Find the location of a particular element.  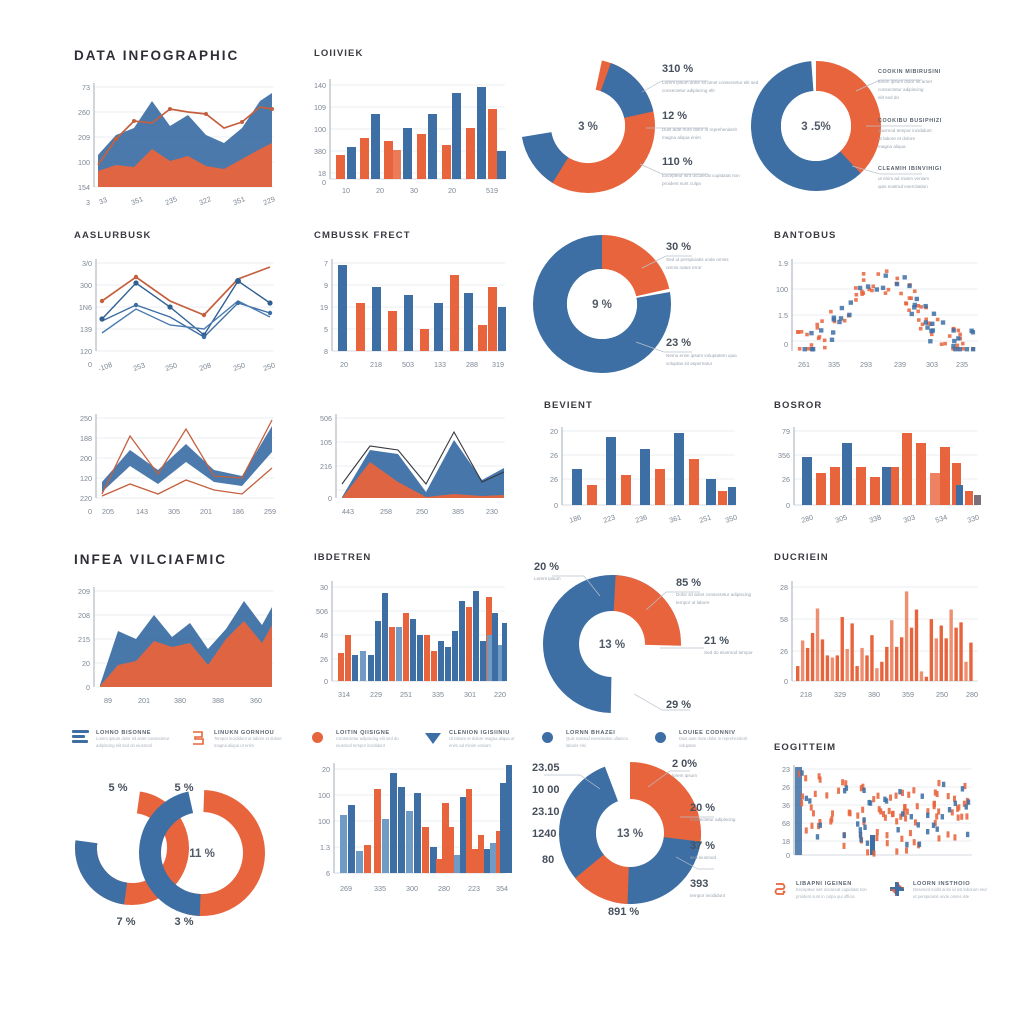

svg-text: quis nostrud exercitation is located at coordinates (903, 186).